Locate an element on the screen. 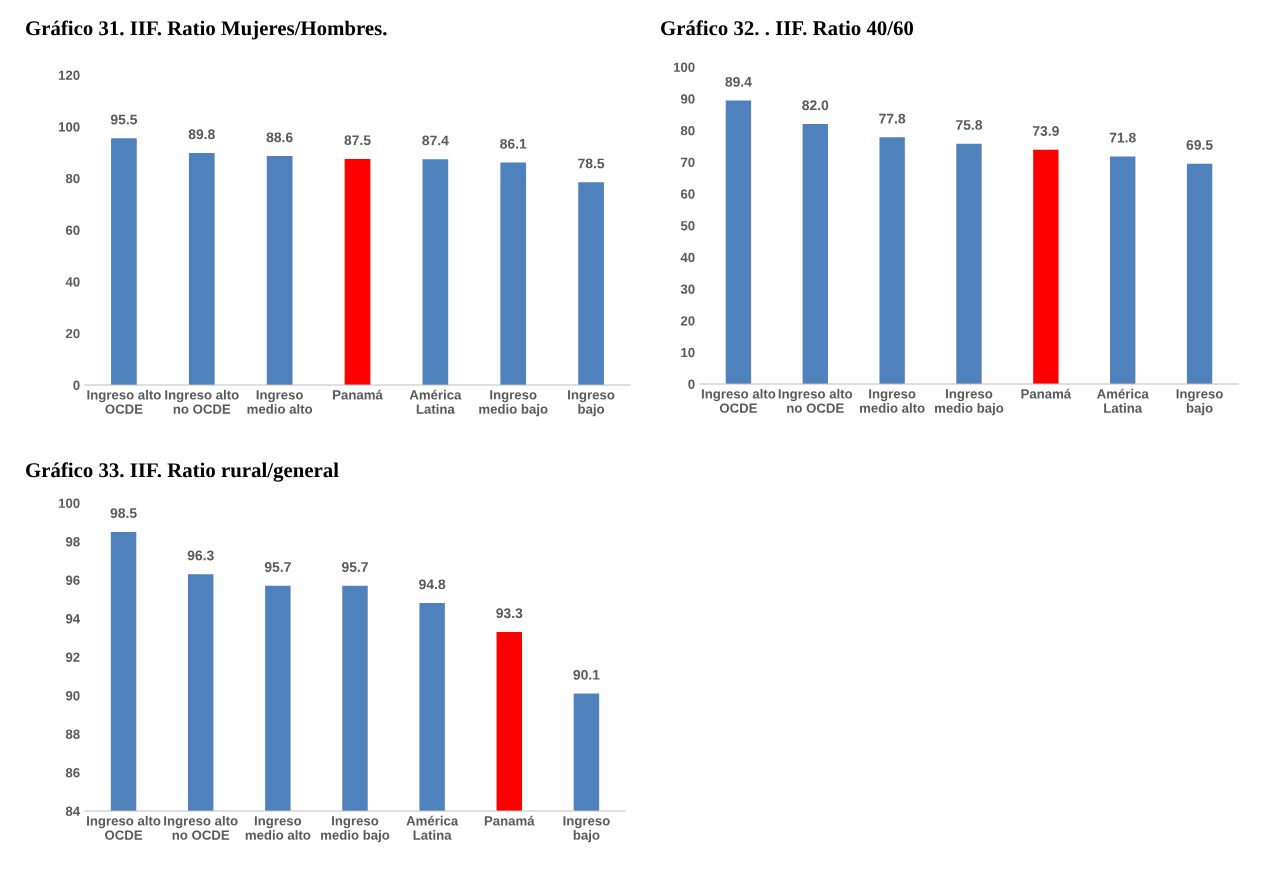 This screenshot has height=871, width=1276. chart-title: Gráfico 32. . IIF. Ratio 40/60 is located at coordinates (787, 28).